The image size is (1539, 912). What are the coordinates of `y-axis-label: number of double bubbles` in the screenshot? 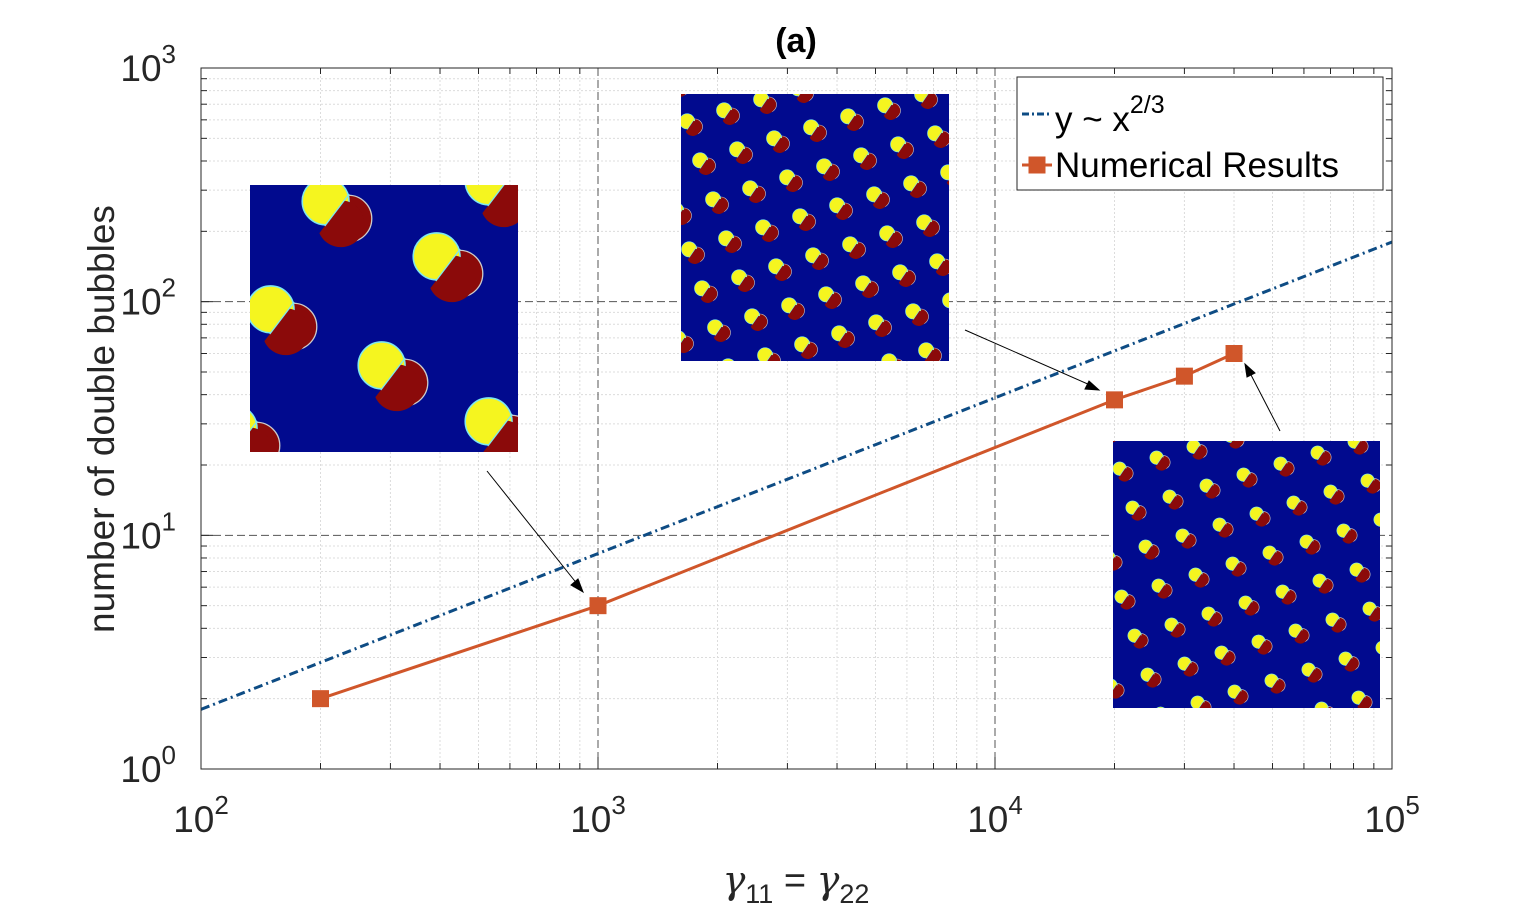 It's located at (101, 419).